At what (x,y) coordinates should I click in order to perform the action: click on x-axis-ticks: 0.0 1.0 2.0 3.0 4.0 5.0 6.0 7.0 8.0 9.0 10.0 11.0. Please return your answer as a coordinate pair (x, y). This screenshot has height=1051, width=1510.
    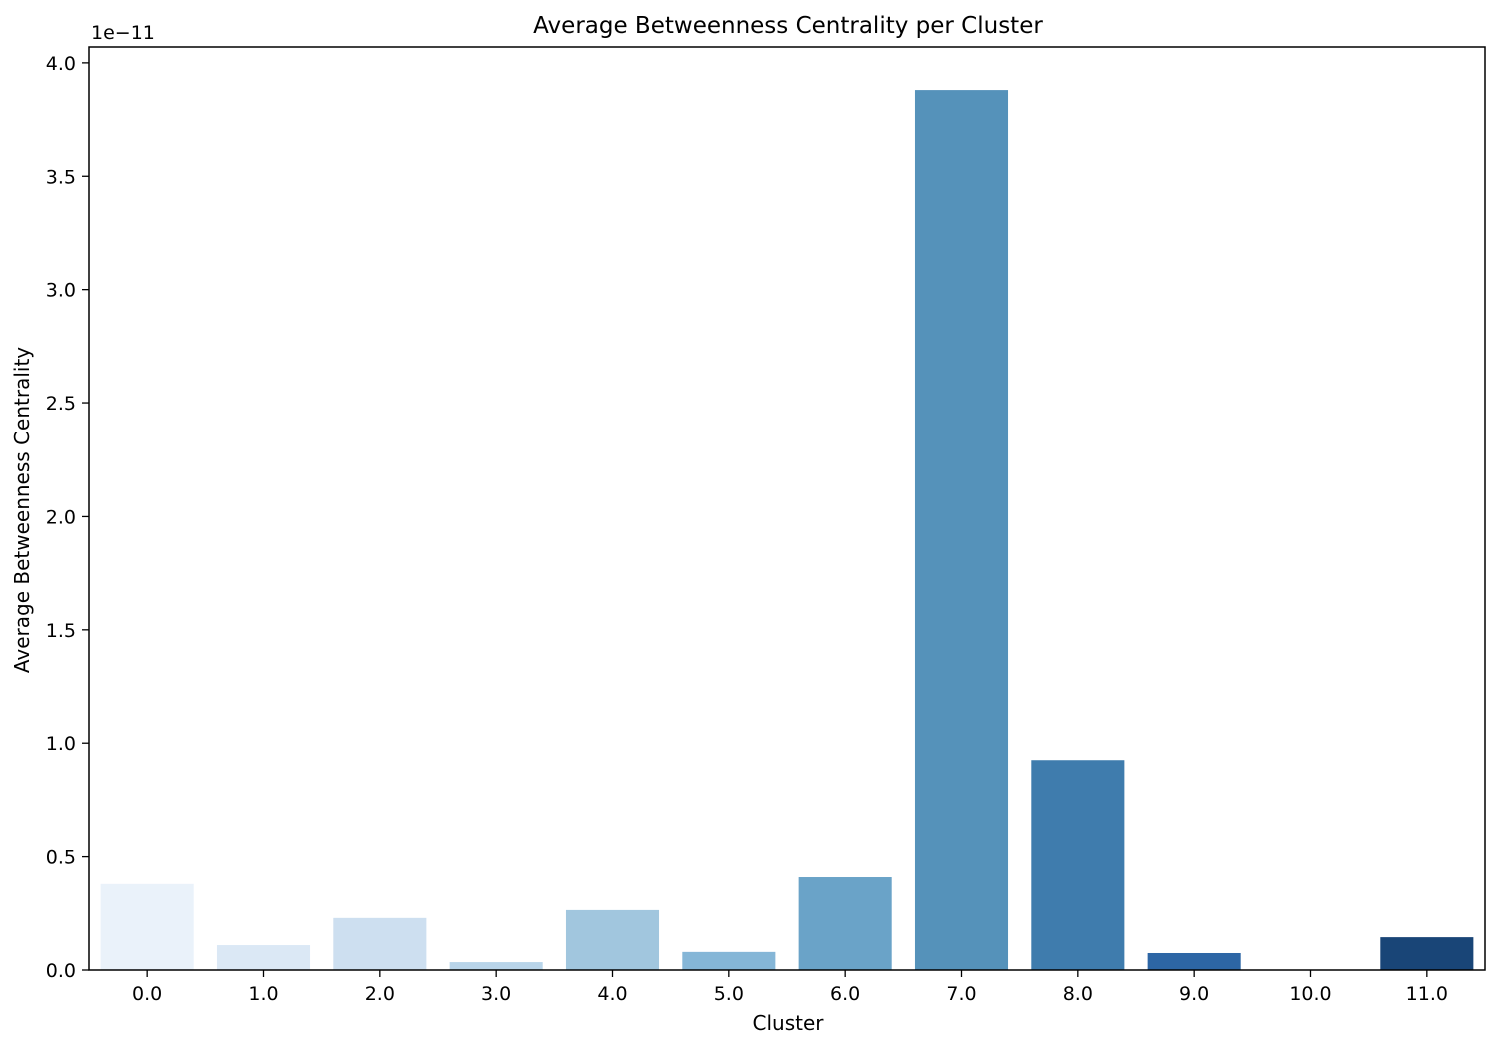
    Looking at the image, I should click on (790, 987).